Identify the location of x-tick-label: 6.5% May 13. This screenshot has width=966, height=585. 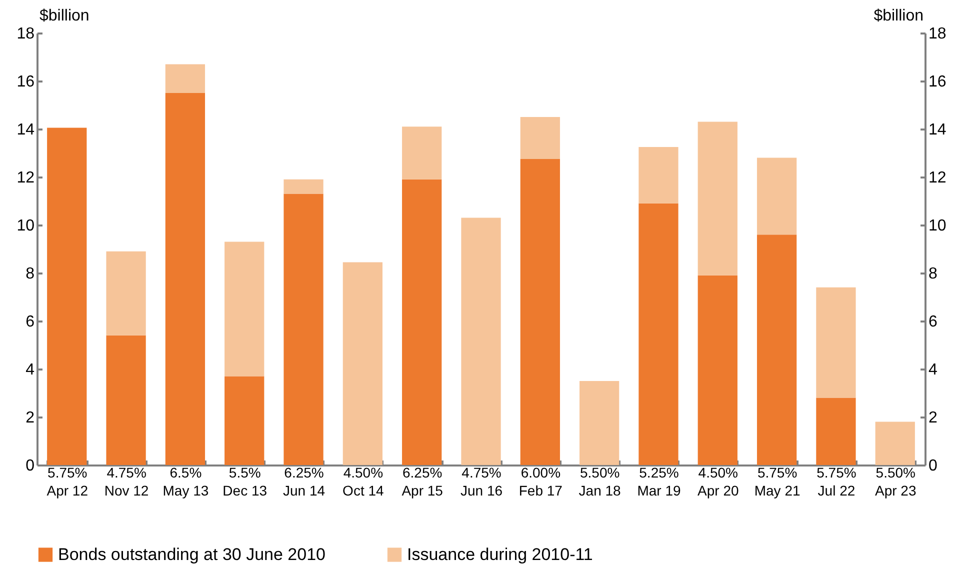
(185, 481).